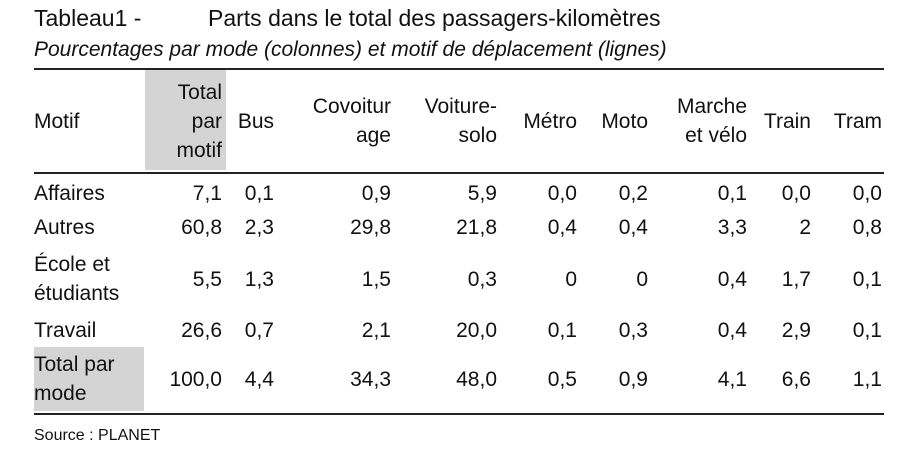 The width and height of the screenshot is (912, 459). What do you see at coordinates (712, 121) in the screenshot?
I see `column-header: Marche et vélo` at bounding box center [712, 121].